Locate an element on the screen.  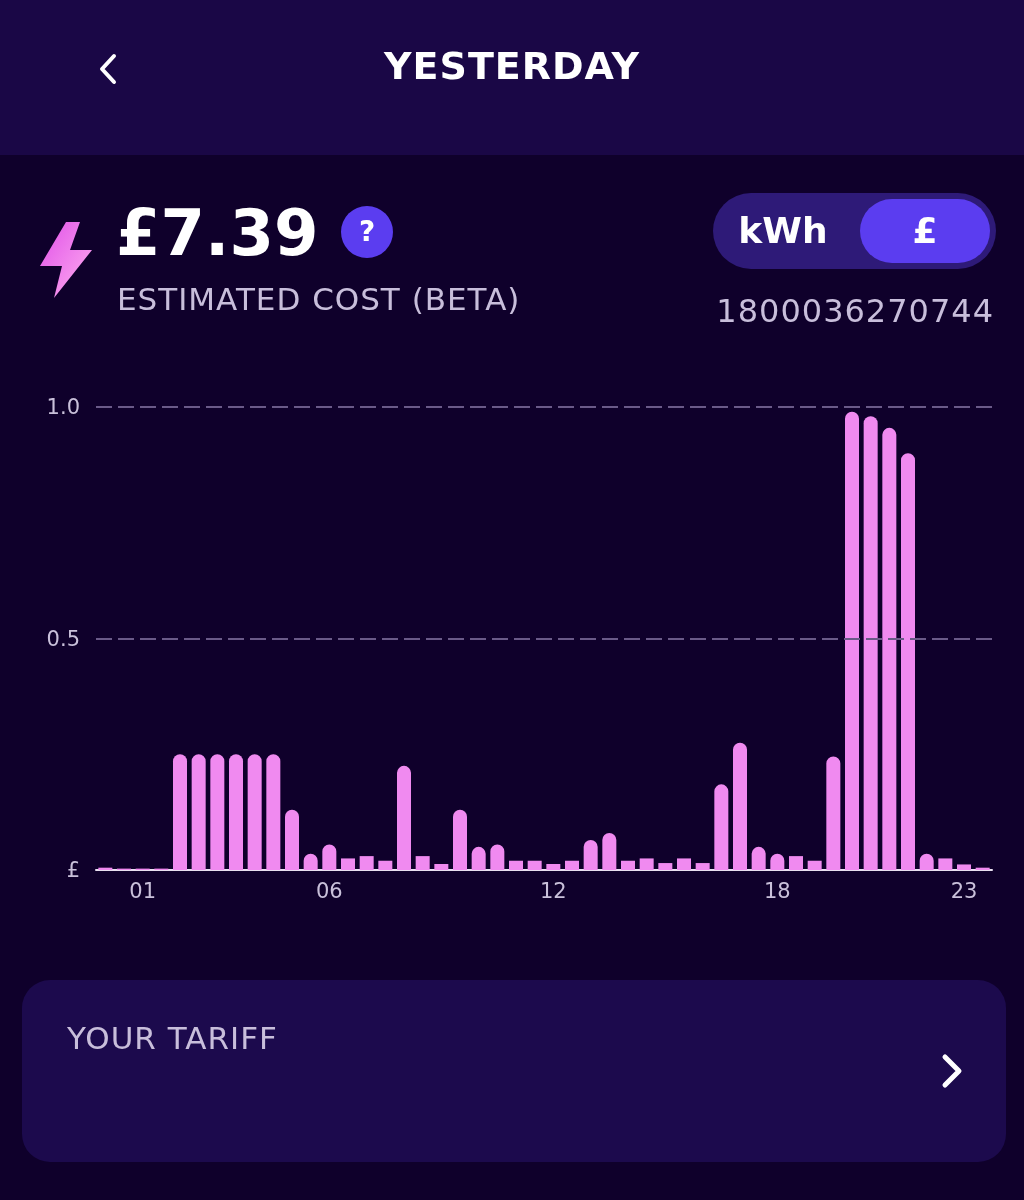
x-tick-label: 18 is located at coordinates (777, 890).